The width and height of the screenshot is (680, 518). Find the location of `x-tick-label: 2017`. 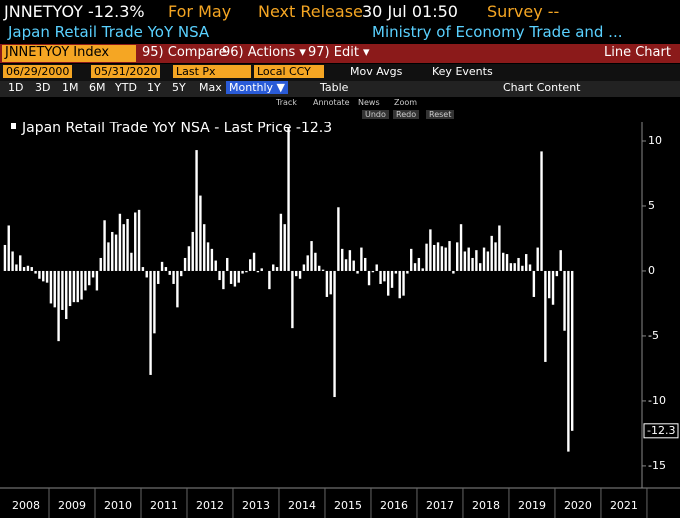

x-tick-label: 2017 is located at coordinates (440, 505).